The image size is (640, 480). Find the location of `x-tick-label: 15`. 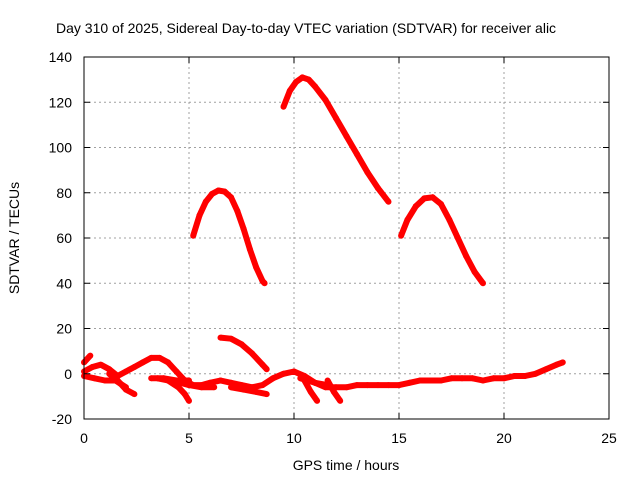

x-tick-label: 15 is located at coordinates (399, 438).